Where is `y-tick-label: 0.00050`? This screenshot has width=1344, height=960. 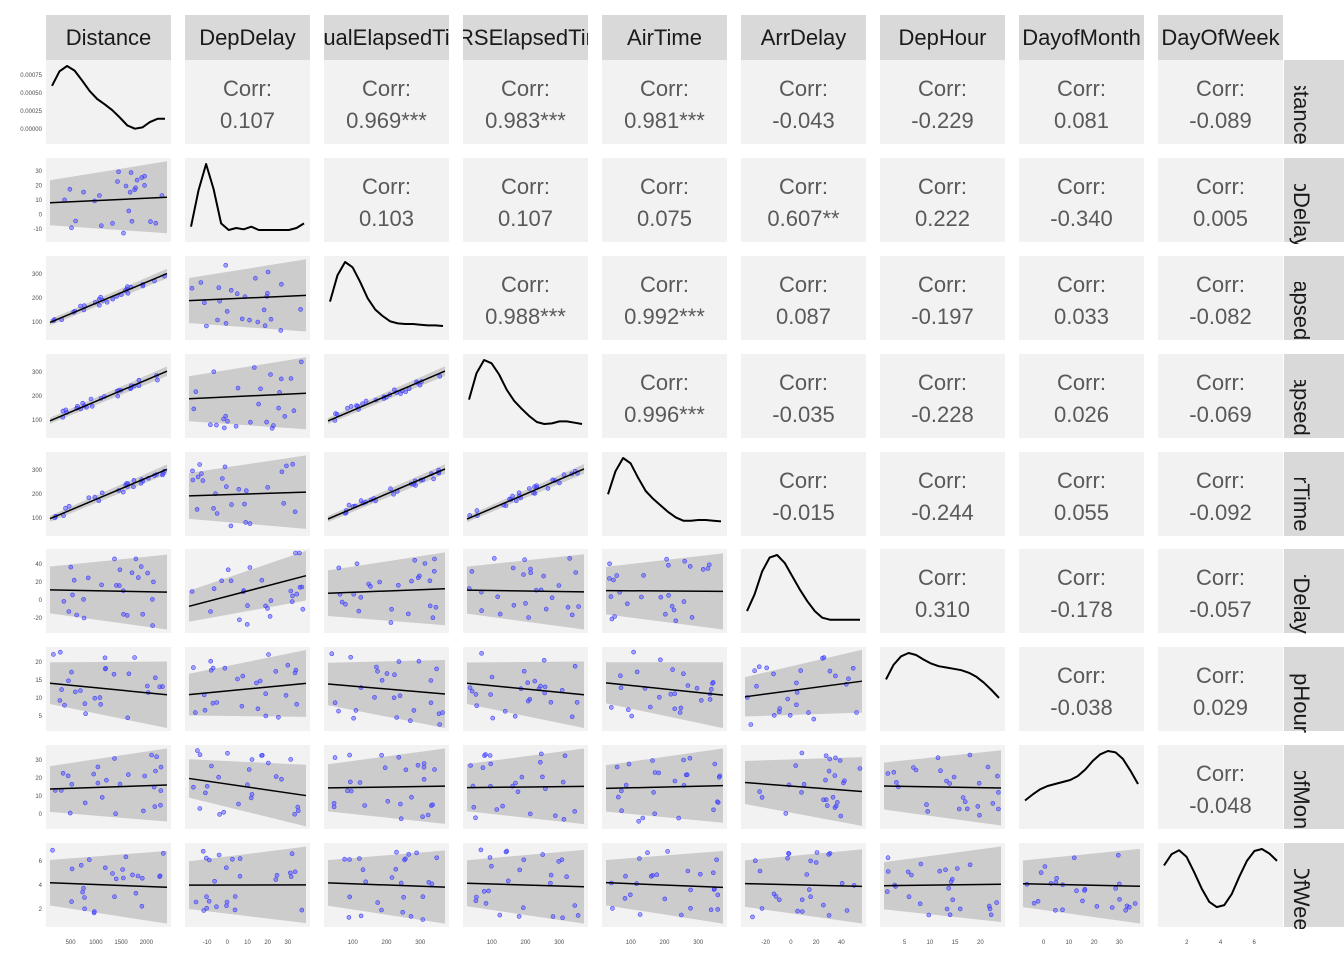
y-tick-label: 0.00050 is located at coordinates (31, 94).